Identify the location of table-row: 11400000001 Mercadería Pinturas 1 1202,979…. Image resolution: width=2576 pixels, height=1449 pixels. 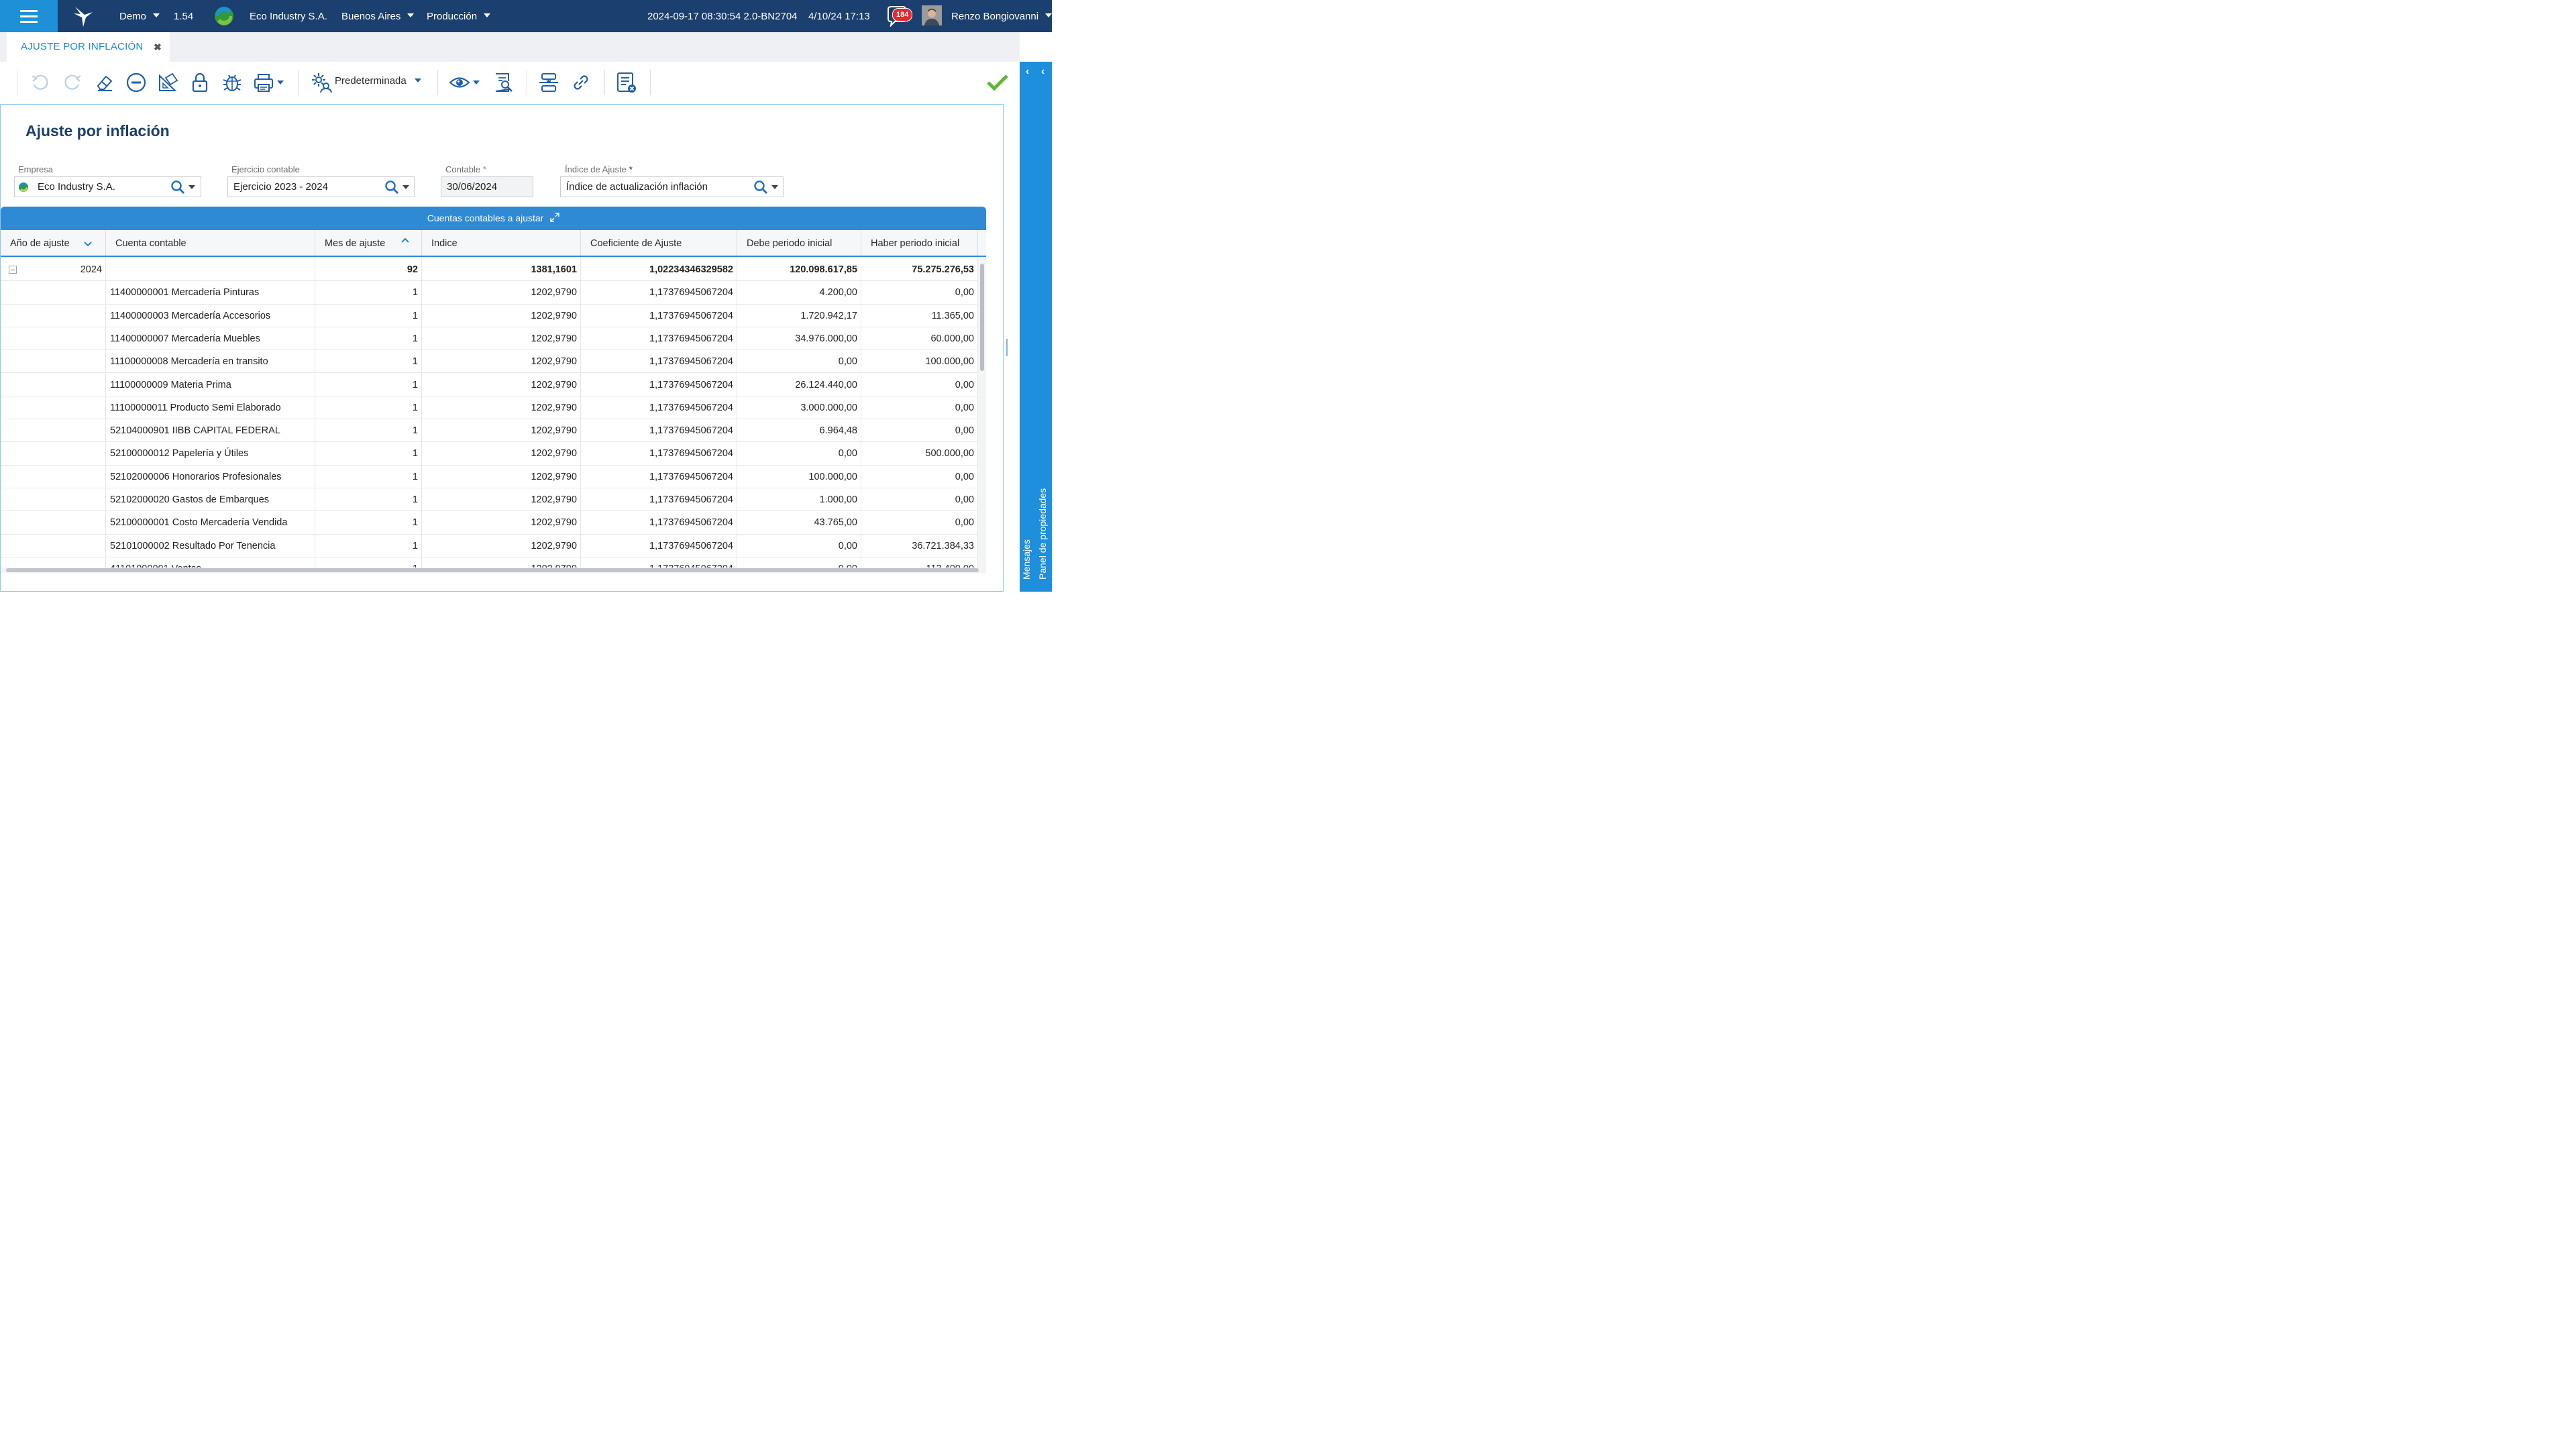
(489, 293).